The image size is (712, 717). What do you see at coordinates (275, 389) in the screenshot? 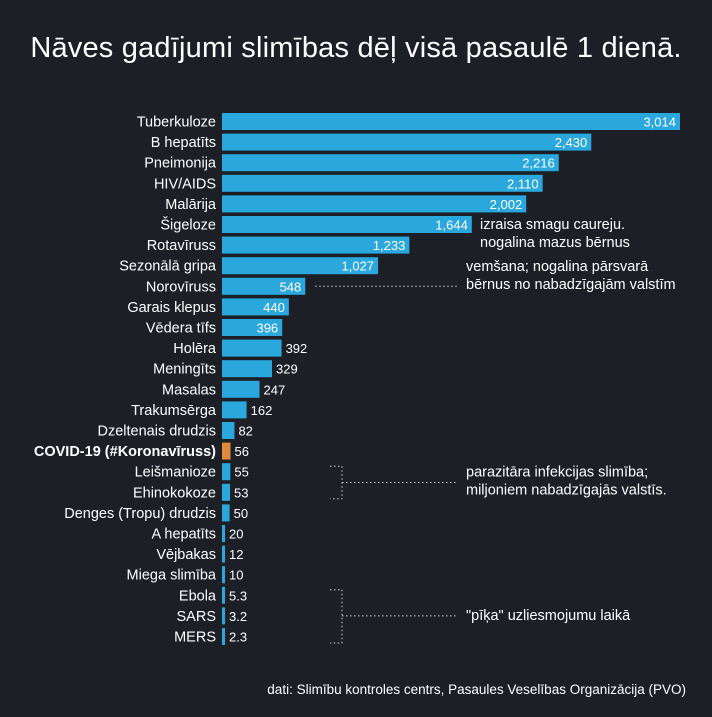
I see `value-label-masalas: 247` at bounding box center [275, 389].